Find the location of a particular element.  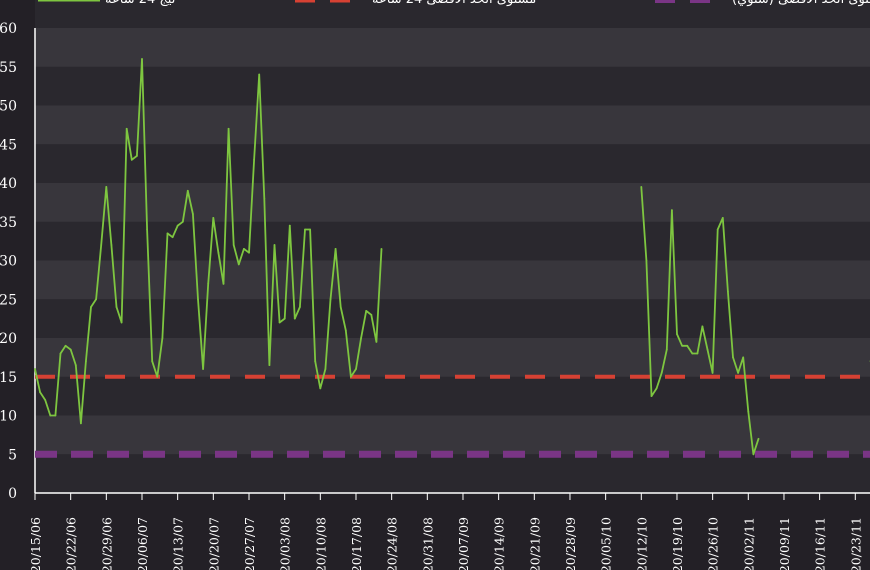

x-tick-label: 20/03/08 is located at coordinates (285, 543).